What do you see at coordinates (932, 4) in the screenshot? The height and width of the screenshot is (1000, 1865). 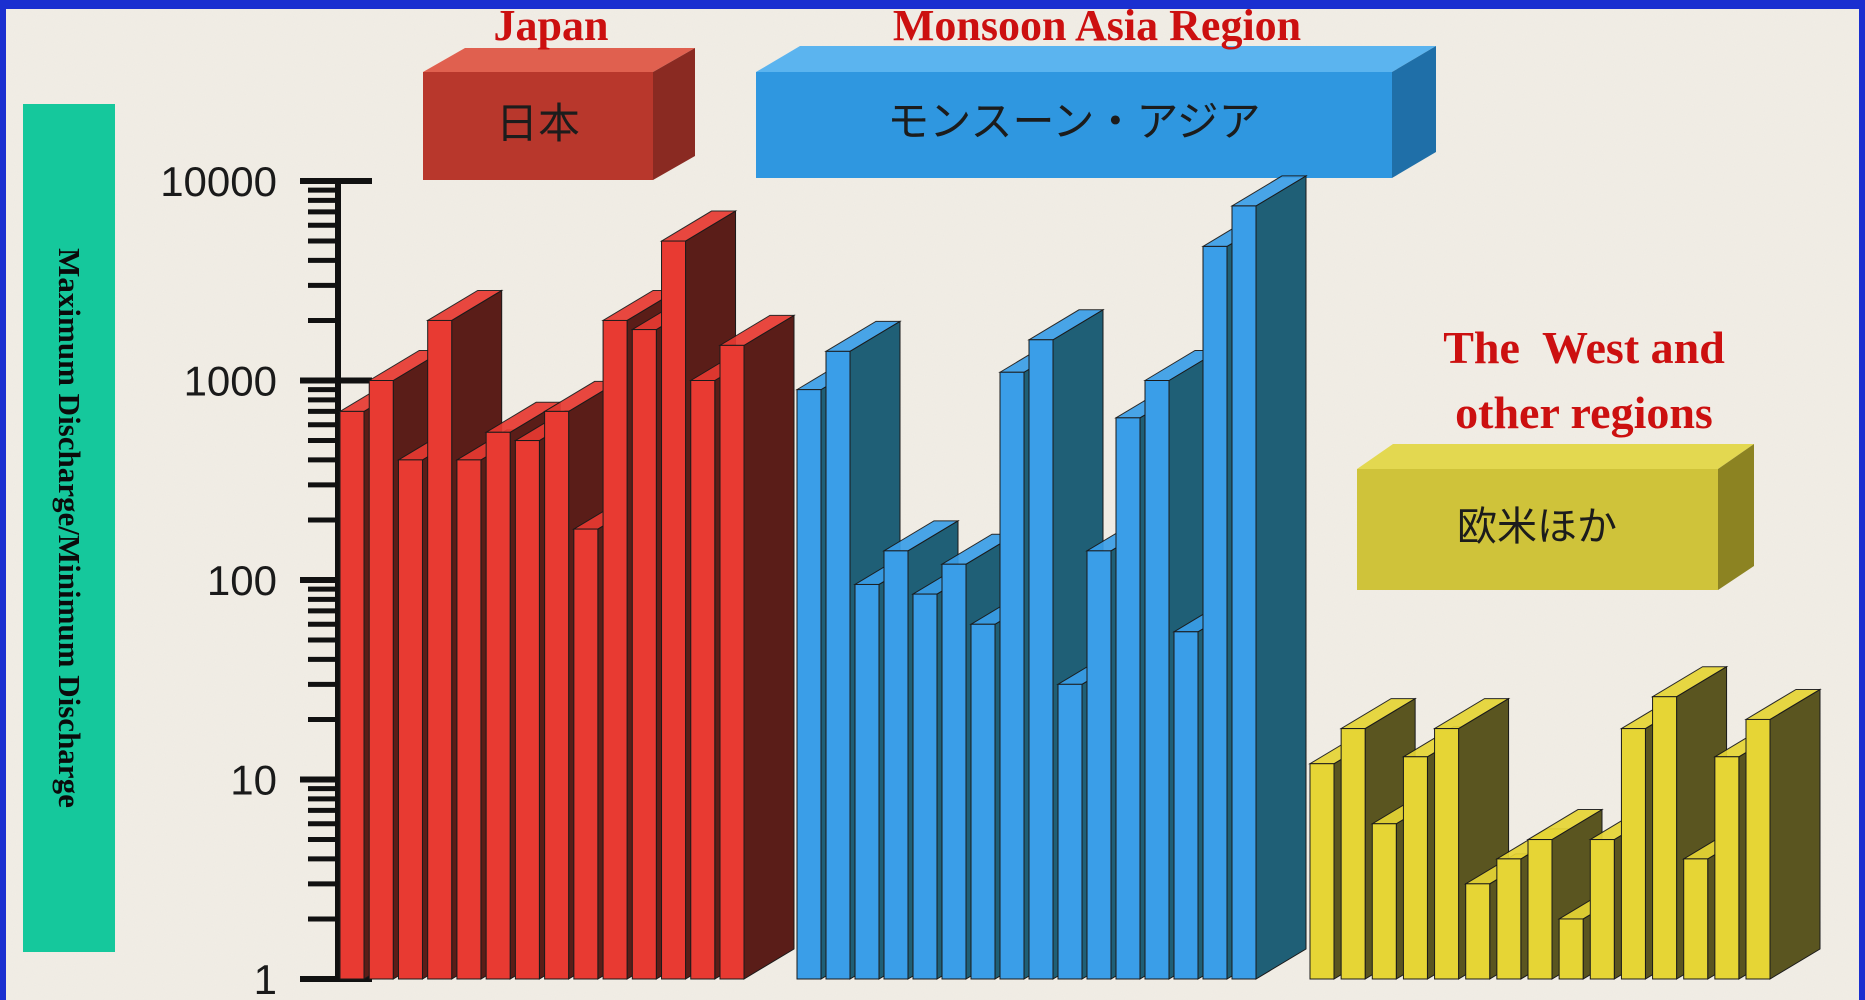 I see `top-border` at bounding box center [932, 4].